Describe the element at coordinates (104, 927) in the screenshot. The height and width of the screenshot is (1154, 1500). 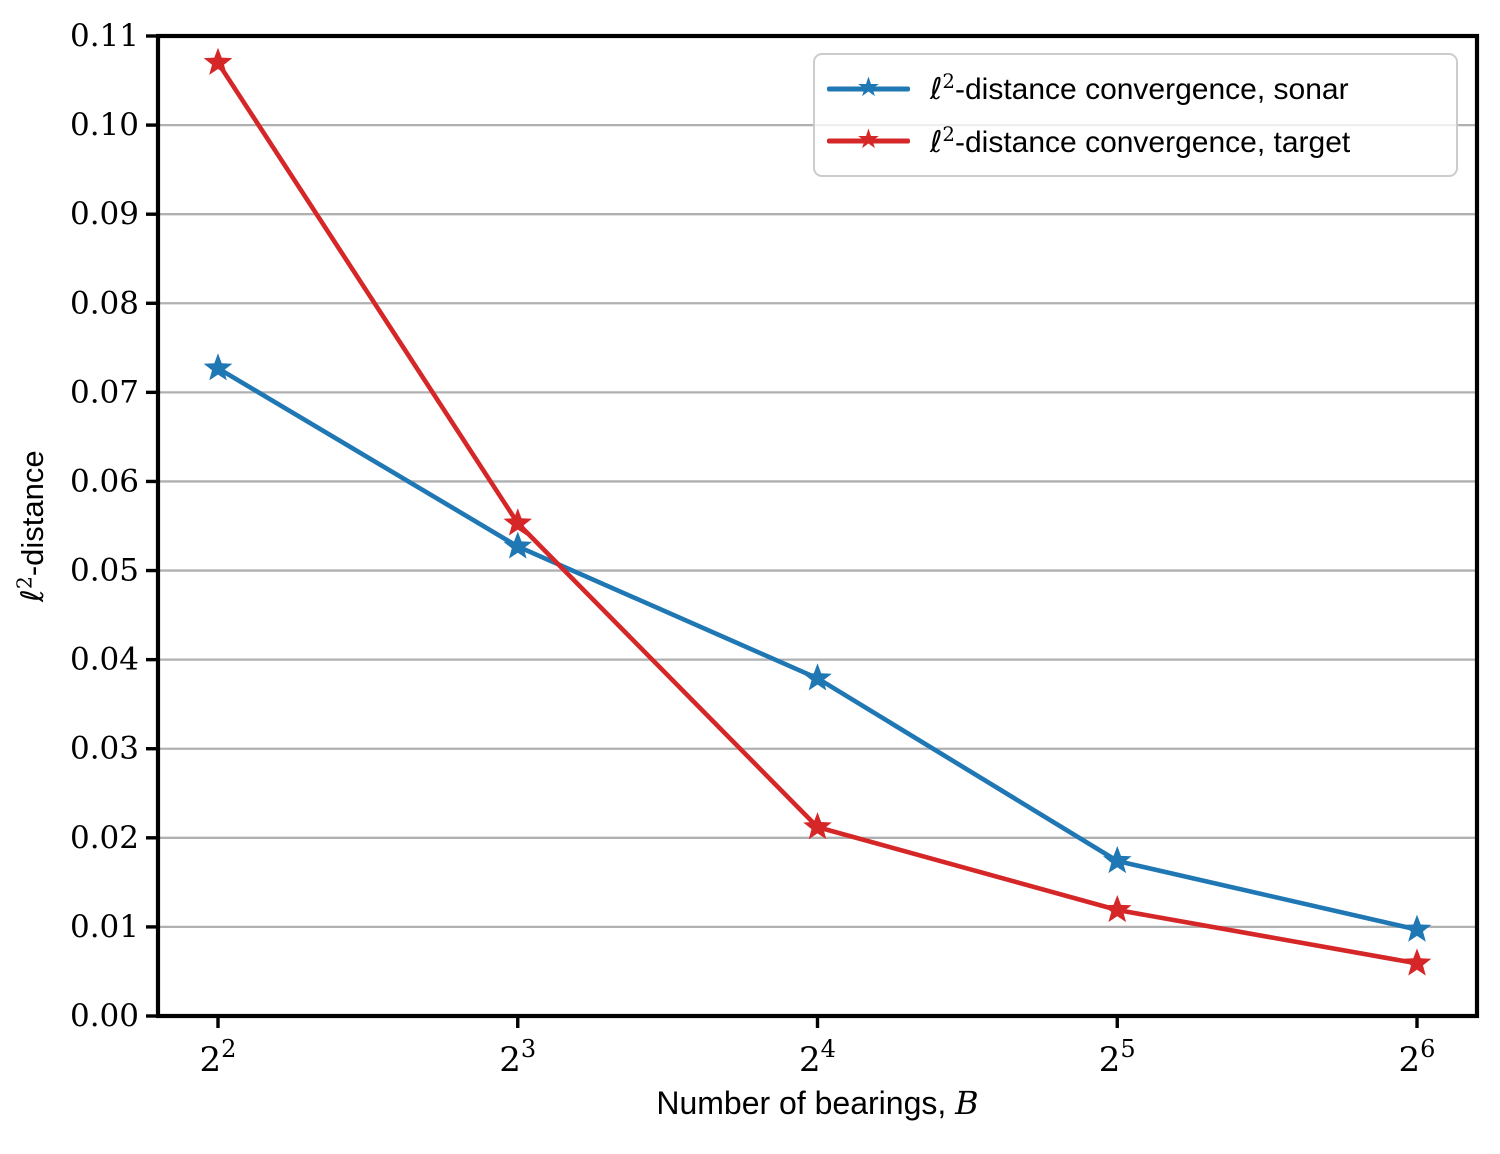
I see `y-tick-label: 0.01` at that location.